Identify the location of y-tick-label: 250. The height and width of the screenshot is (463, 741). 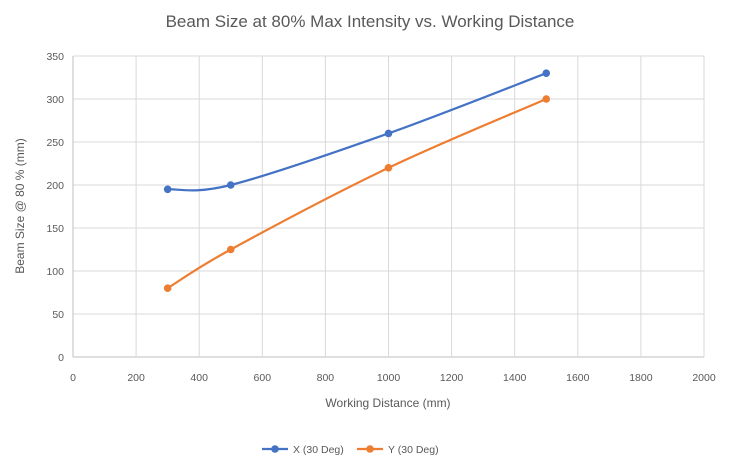
(55, 143).